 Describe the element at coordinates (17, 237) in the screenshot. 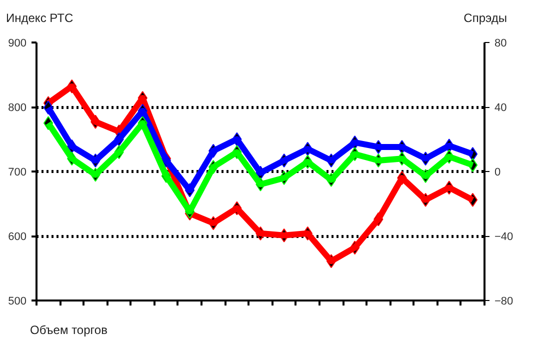

I see `y-tick-label: 600` at that location.